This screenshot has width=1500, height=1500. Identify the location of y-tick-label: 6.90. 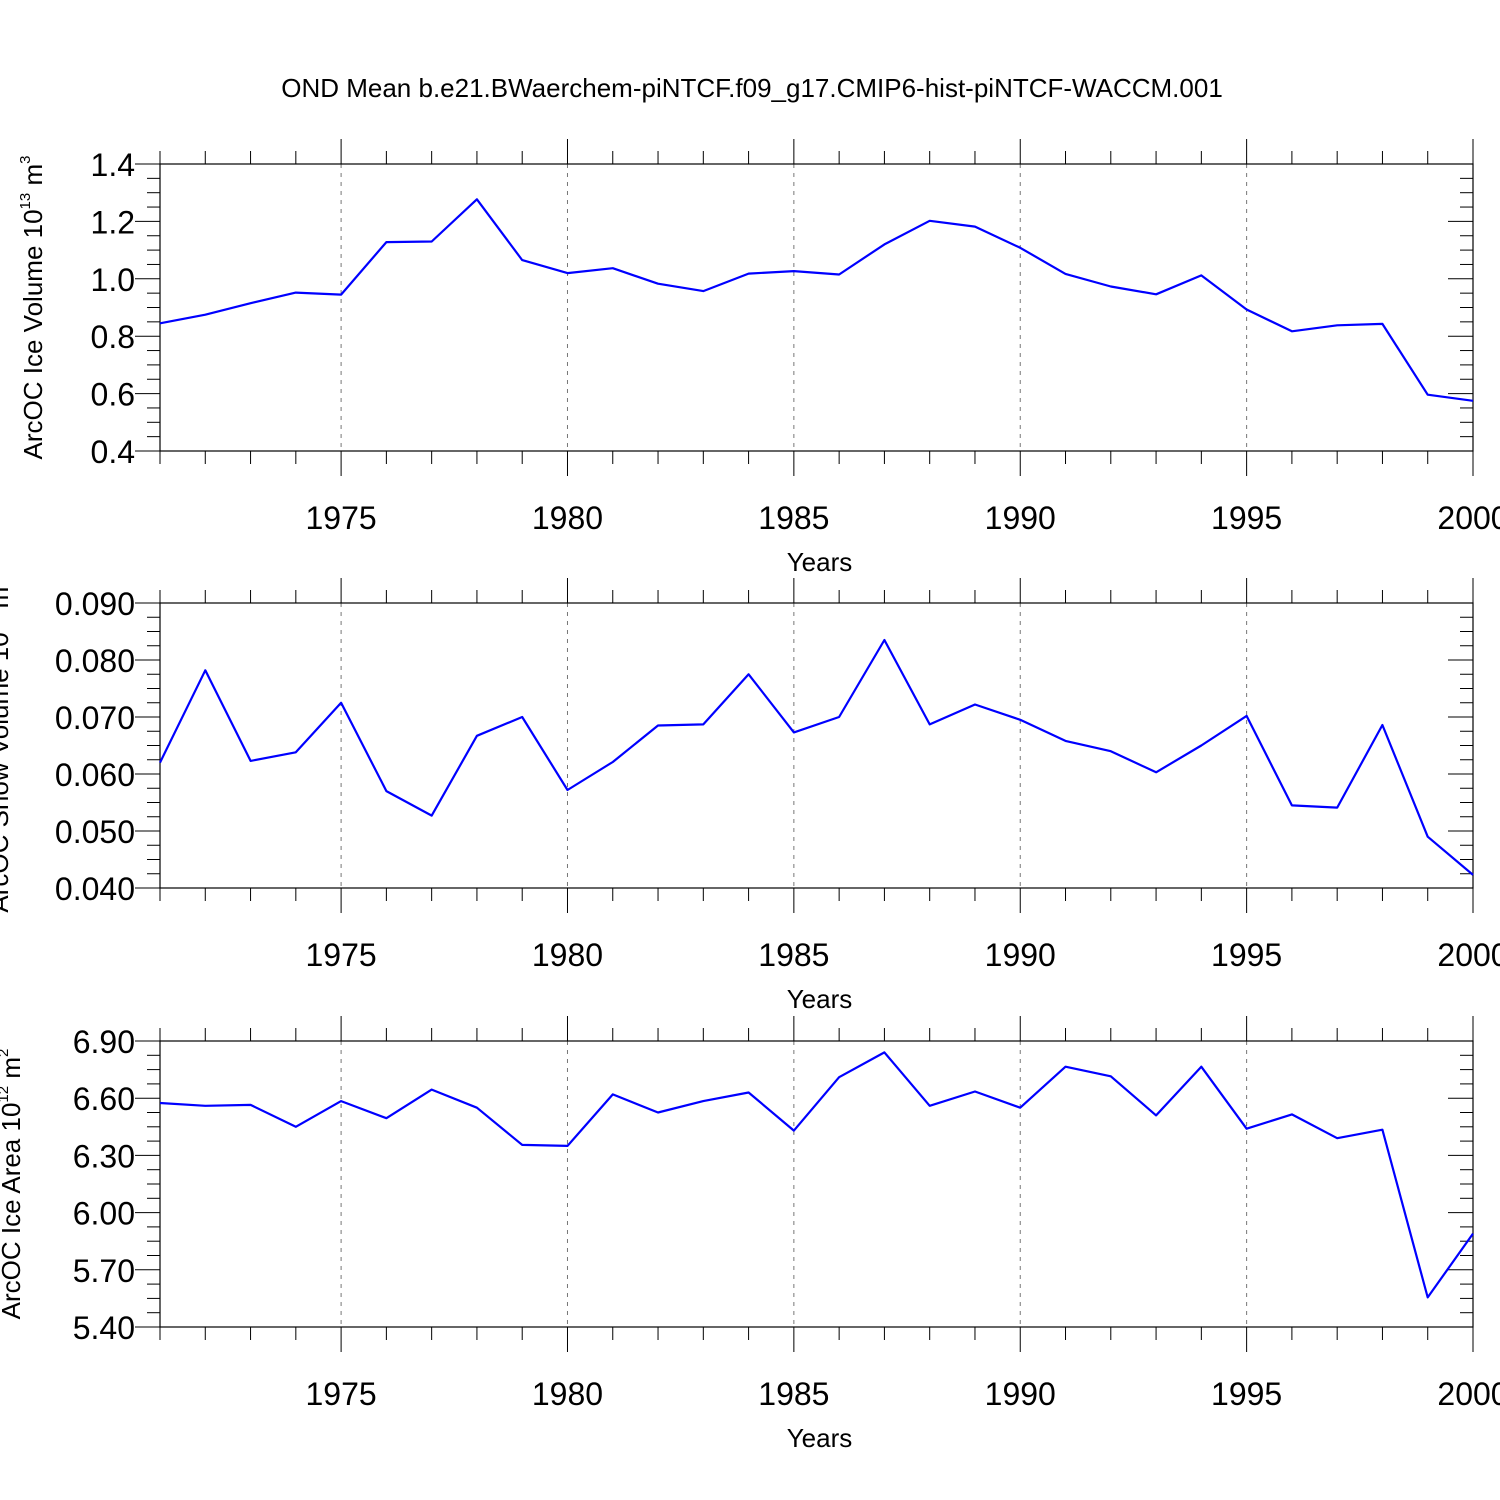
(104, 1042).